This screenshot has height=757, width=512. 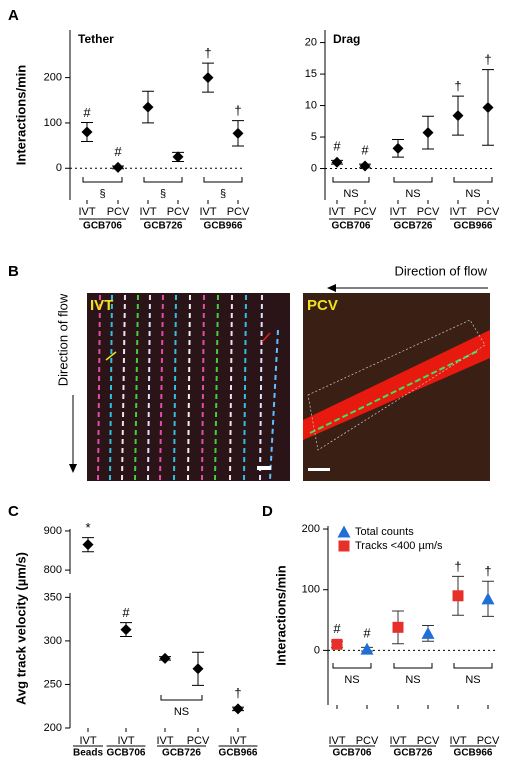 What do you see at coordinates (311, 42) in the screenshot?
I see `y-tick-label: 20` at bounding box center [311, 42].